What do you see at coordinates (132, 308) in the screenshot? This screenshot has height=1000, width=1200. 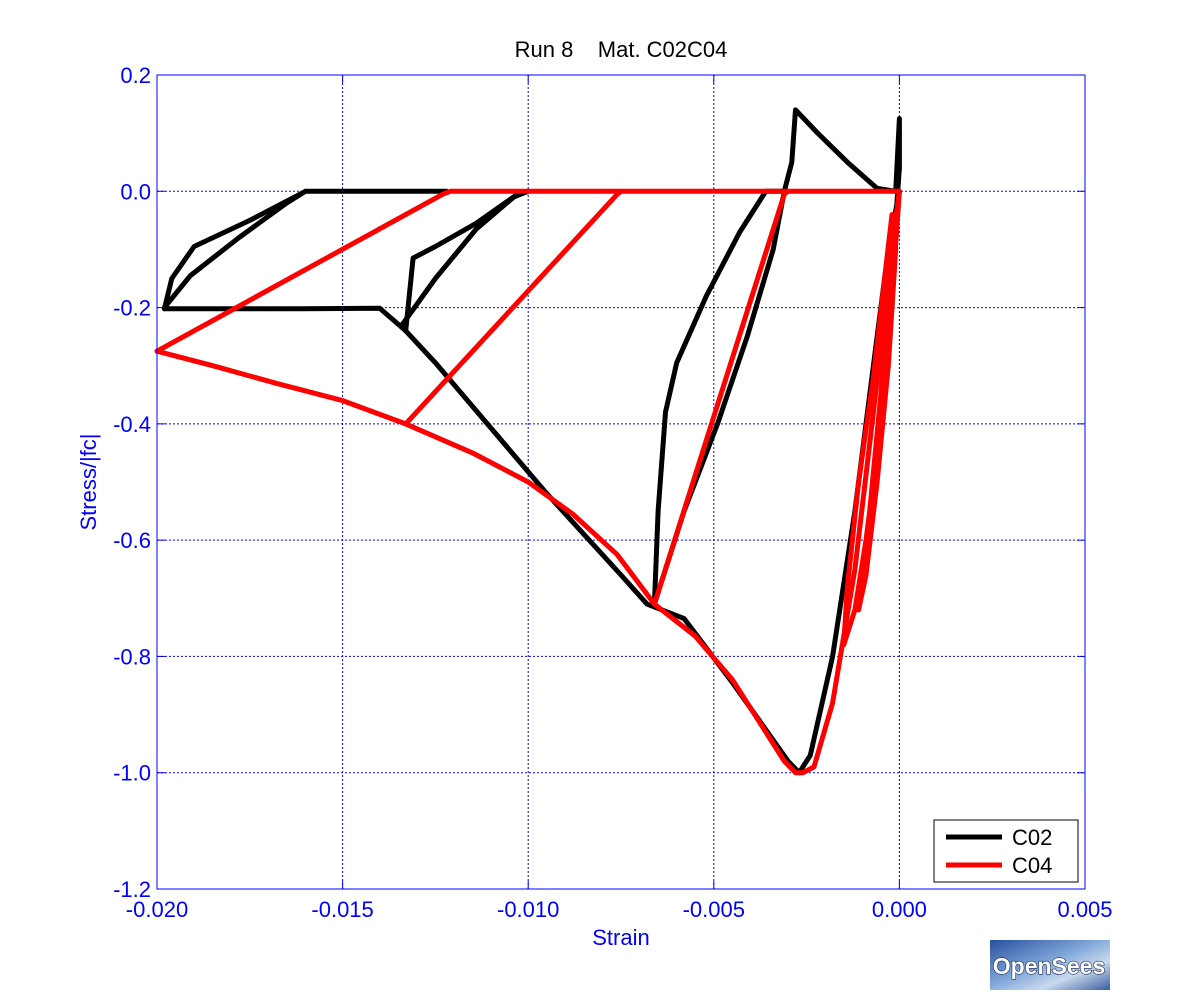 I see `y-tick-label: -0.2` at bounding box center [132, 308].